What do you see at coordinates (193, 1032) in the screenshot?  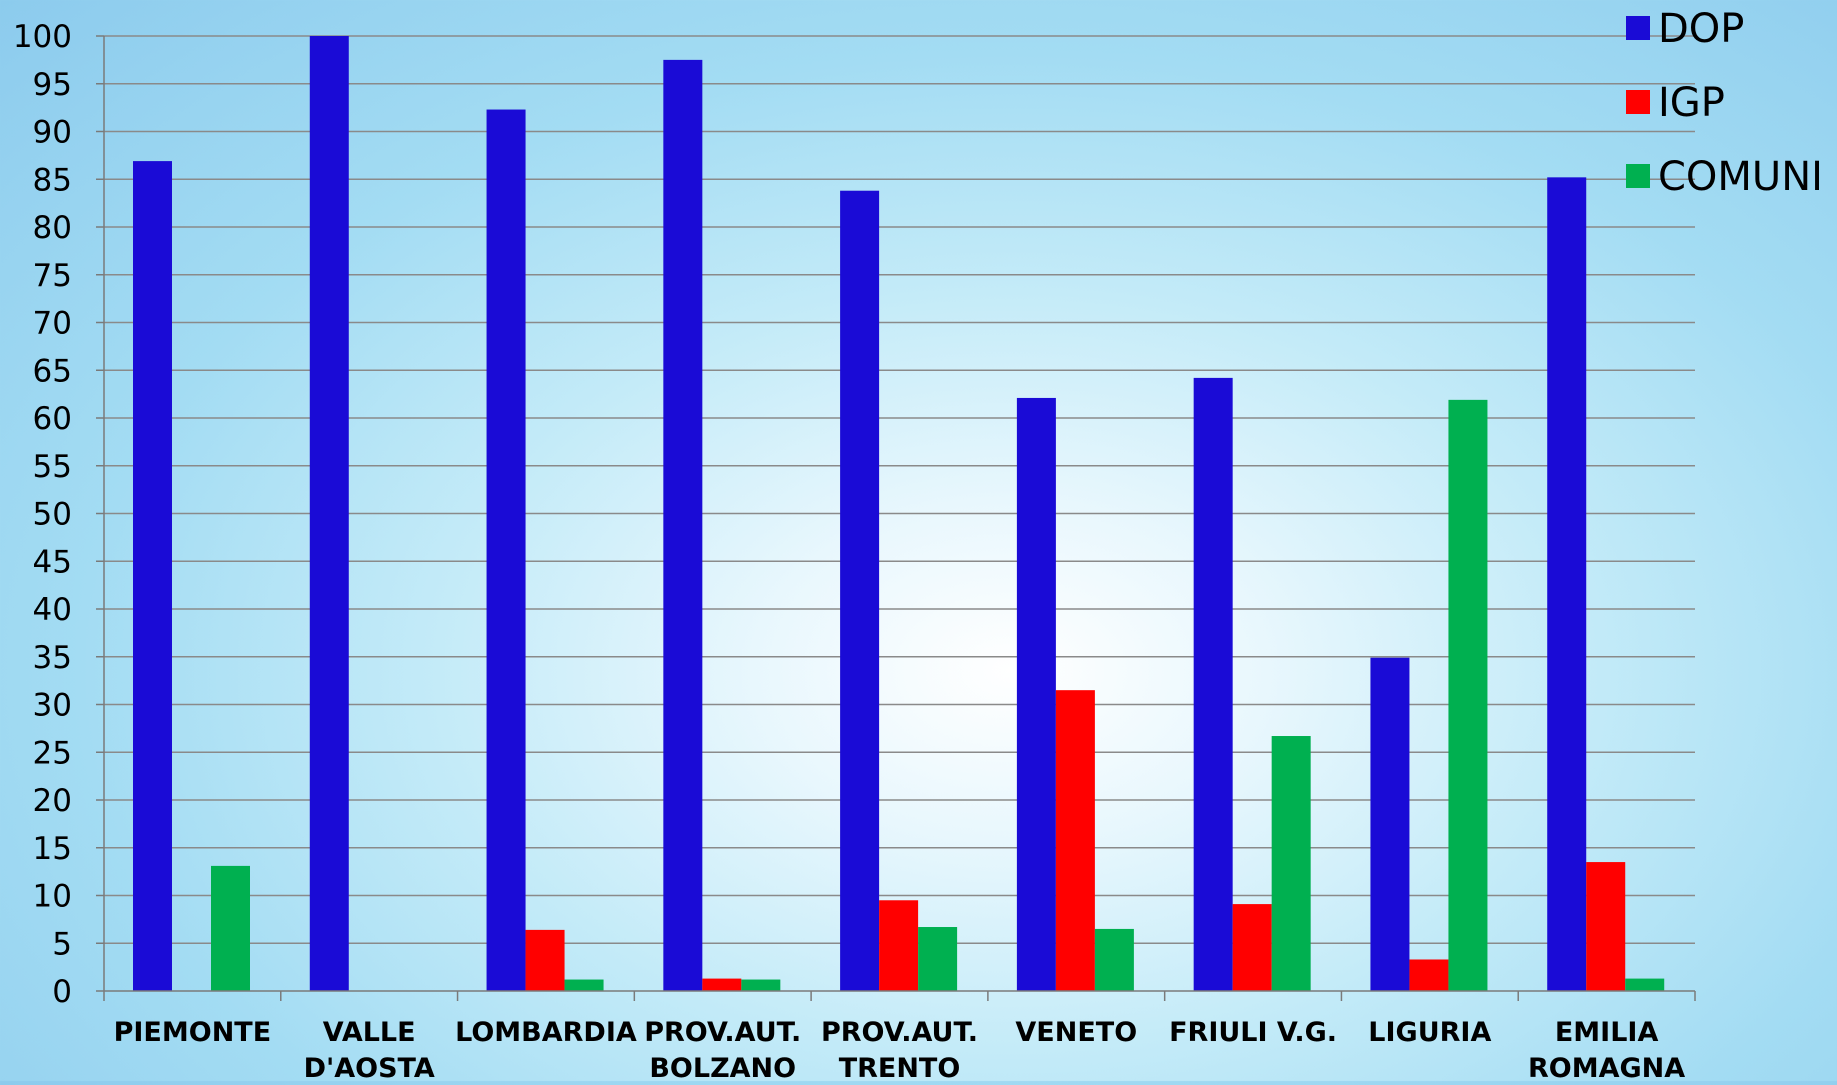 I see `x-tick-label: PIEMONTE` at bounding box center [193, 1032].